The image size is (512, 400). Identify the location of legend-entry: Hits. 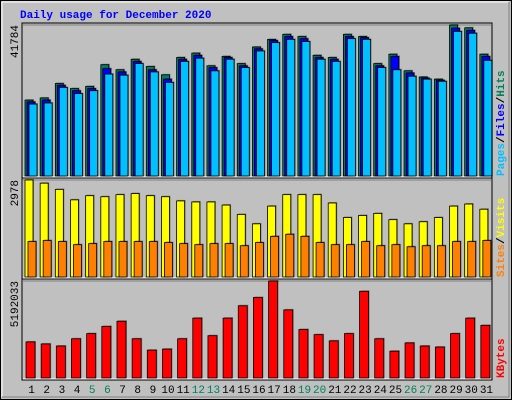
(502, 83).